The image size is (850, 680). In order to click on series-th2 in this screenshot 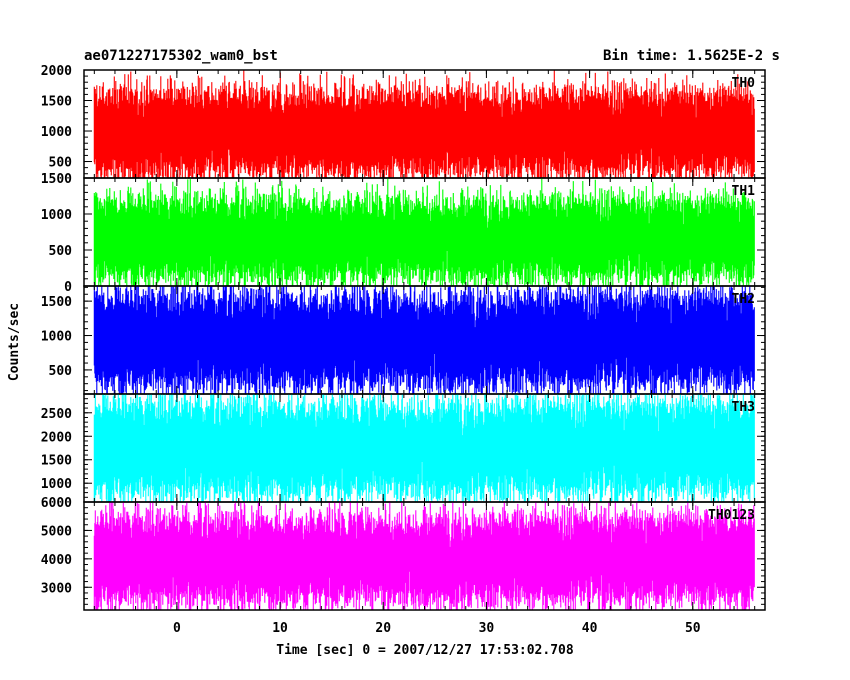, I will do `click(424, 340)`.